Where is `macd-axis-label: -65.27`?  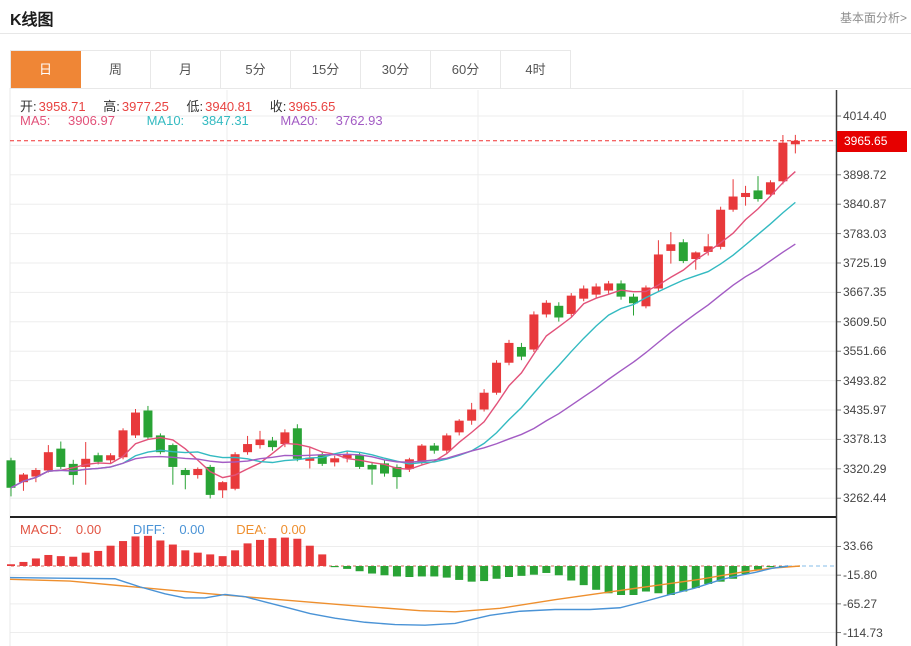 macd-axis-label: -65.27 is located at coordinates (860, 603).